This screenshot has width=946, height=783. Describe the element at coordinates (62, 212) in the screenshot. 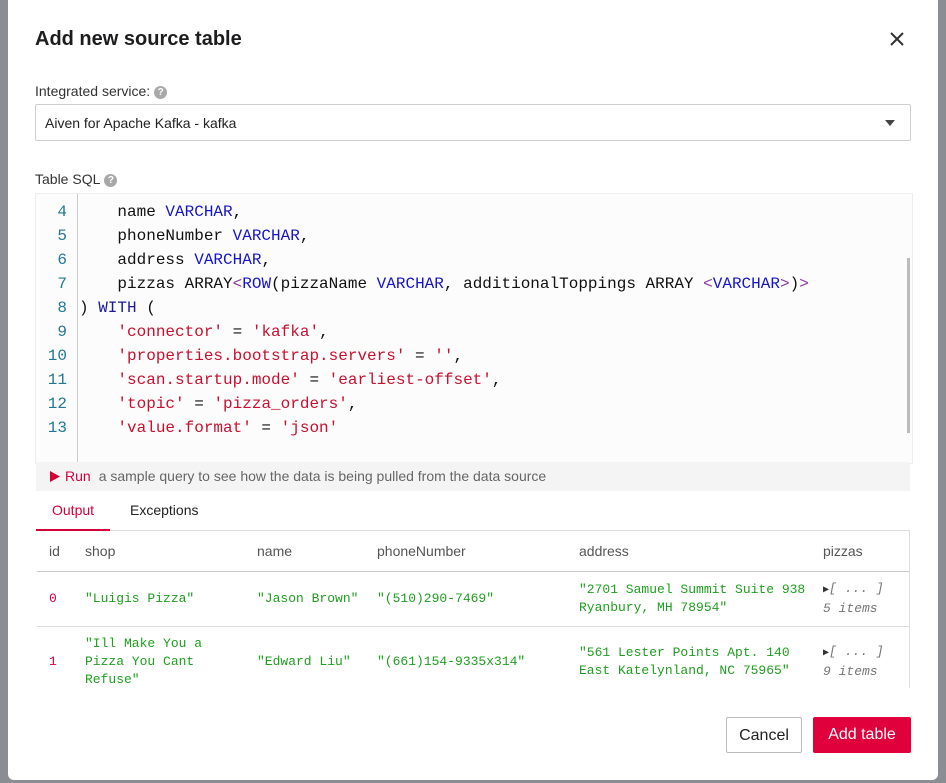

I see `line-number: 4` at that location.